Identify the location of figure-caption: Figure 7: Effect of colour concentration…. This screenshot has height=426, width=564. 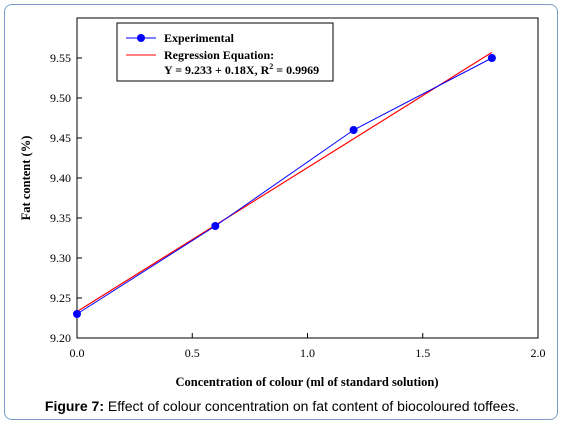
(282, 406).